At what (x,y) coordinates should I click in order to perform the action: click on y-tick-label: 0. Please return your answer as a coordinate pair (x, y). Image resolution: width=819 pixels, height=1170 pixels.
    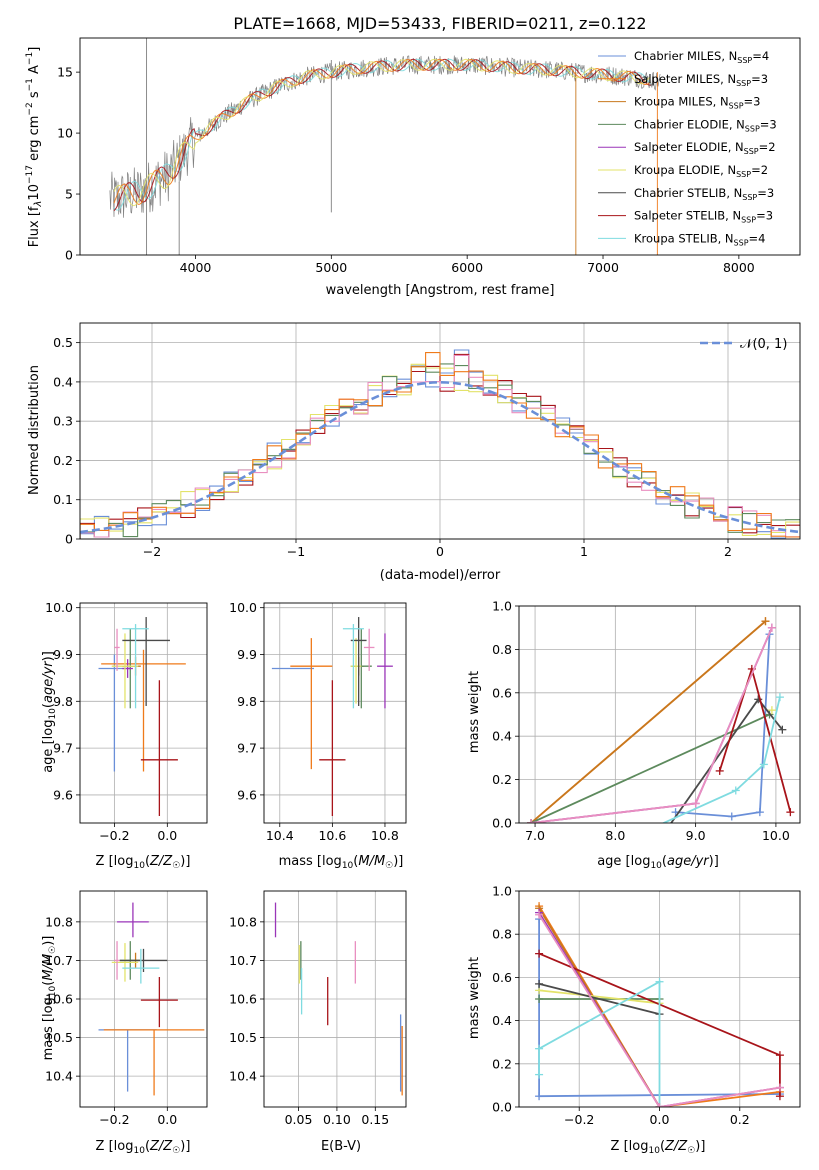
    Looking at the image, I should click on (69, 255).